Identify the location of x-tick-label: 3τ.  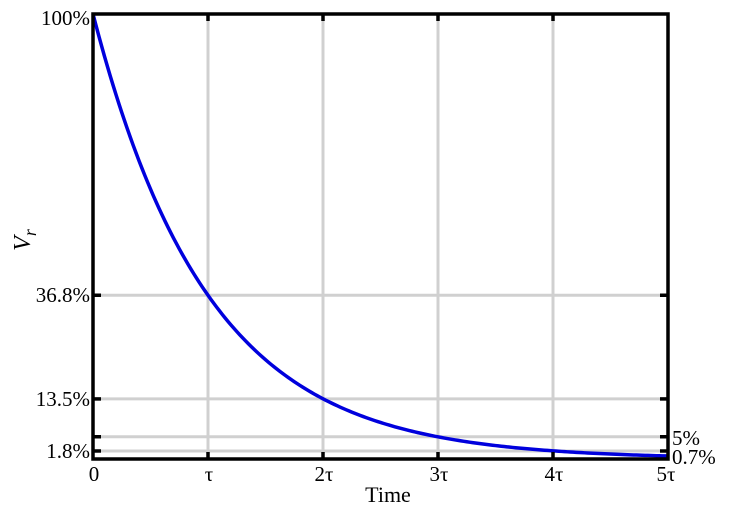
(439, 474).